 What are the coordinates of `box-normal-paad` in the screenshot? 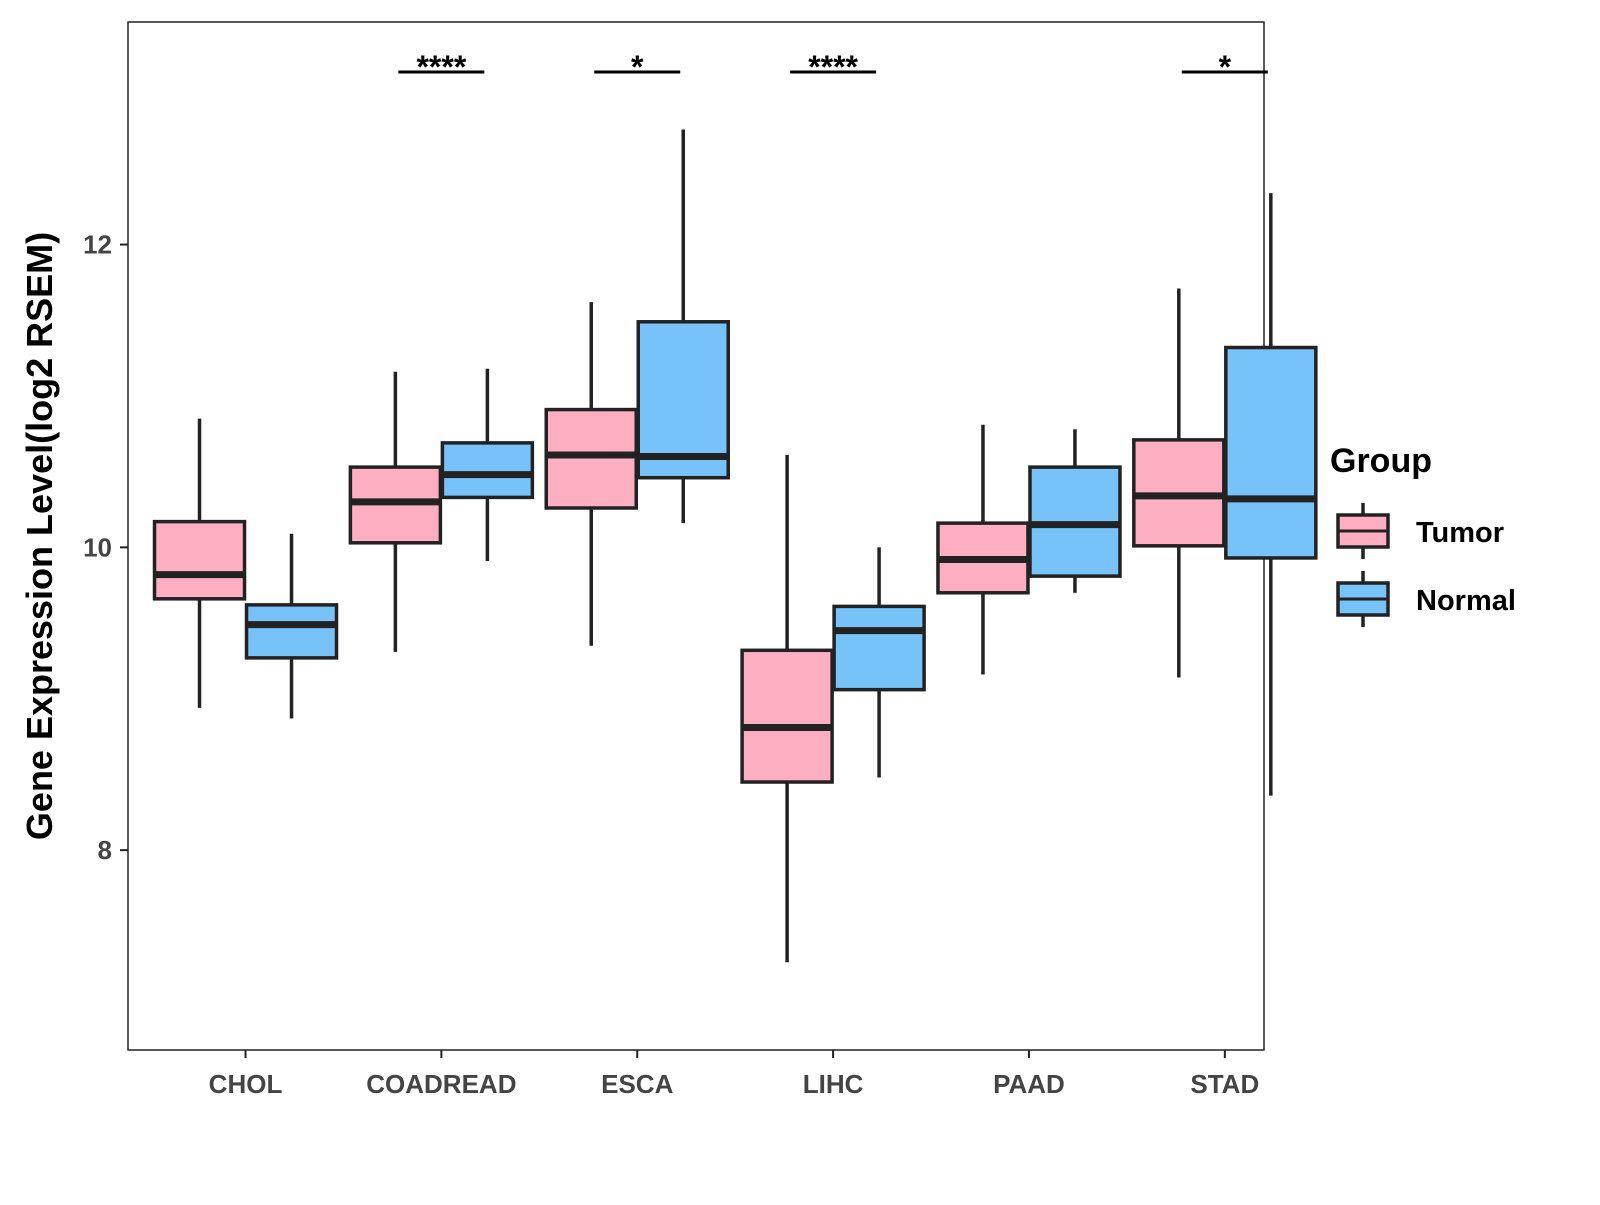 It's located at (1075, 511).